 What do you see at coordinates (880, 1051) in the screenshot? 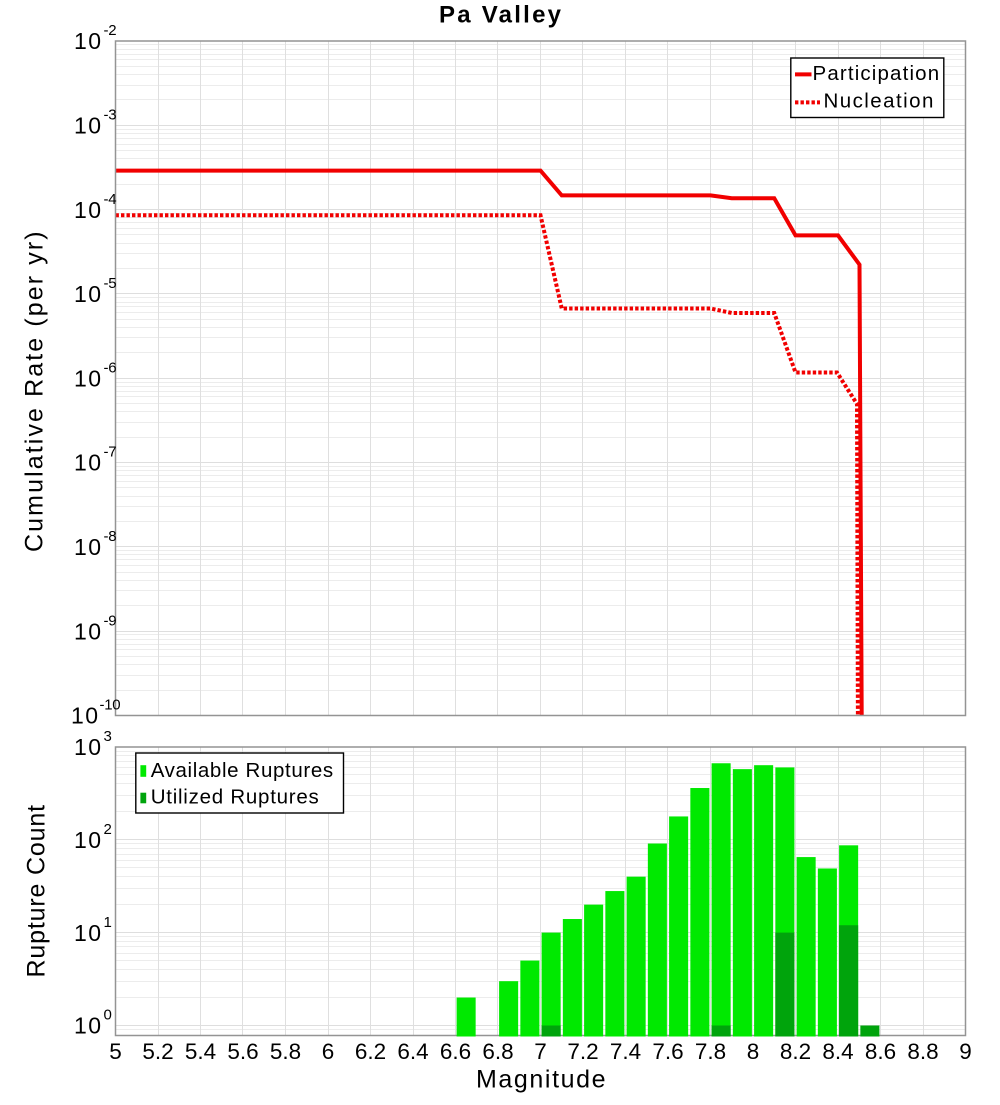
I see `svg-text: 8.6` at bounding box center [880, 1051].